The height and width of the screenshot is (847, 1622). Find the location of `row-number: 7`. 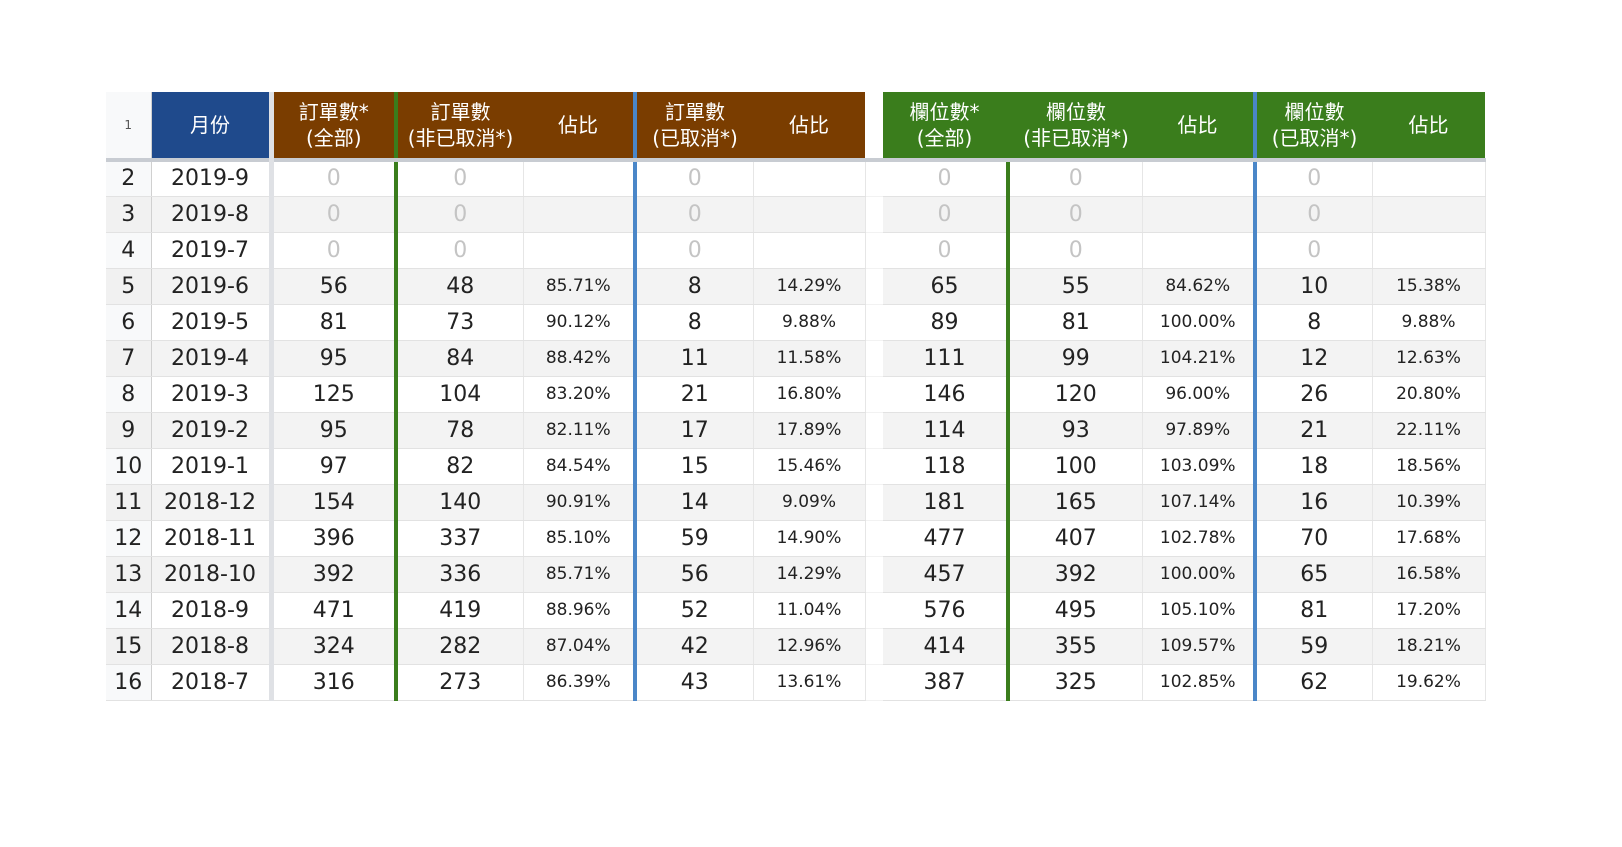

row-number: 7 is located at coordinates (129, 358).